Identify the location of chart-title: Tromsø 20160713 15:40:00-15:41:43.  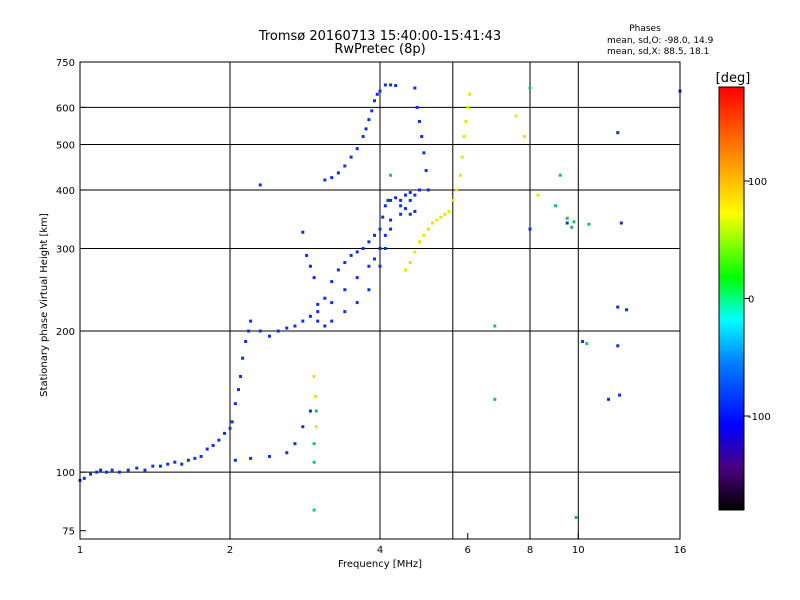
(379, 36).